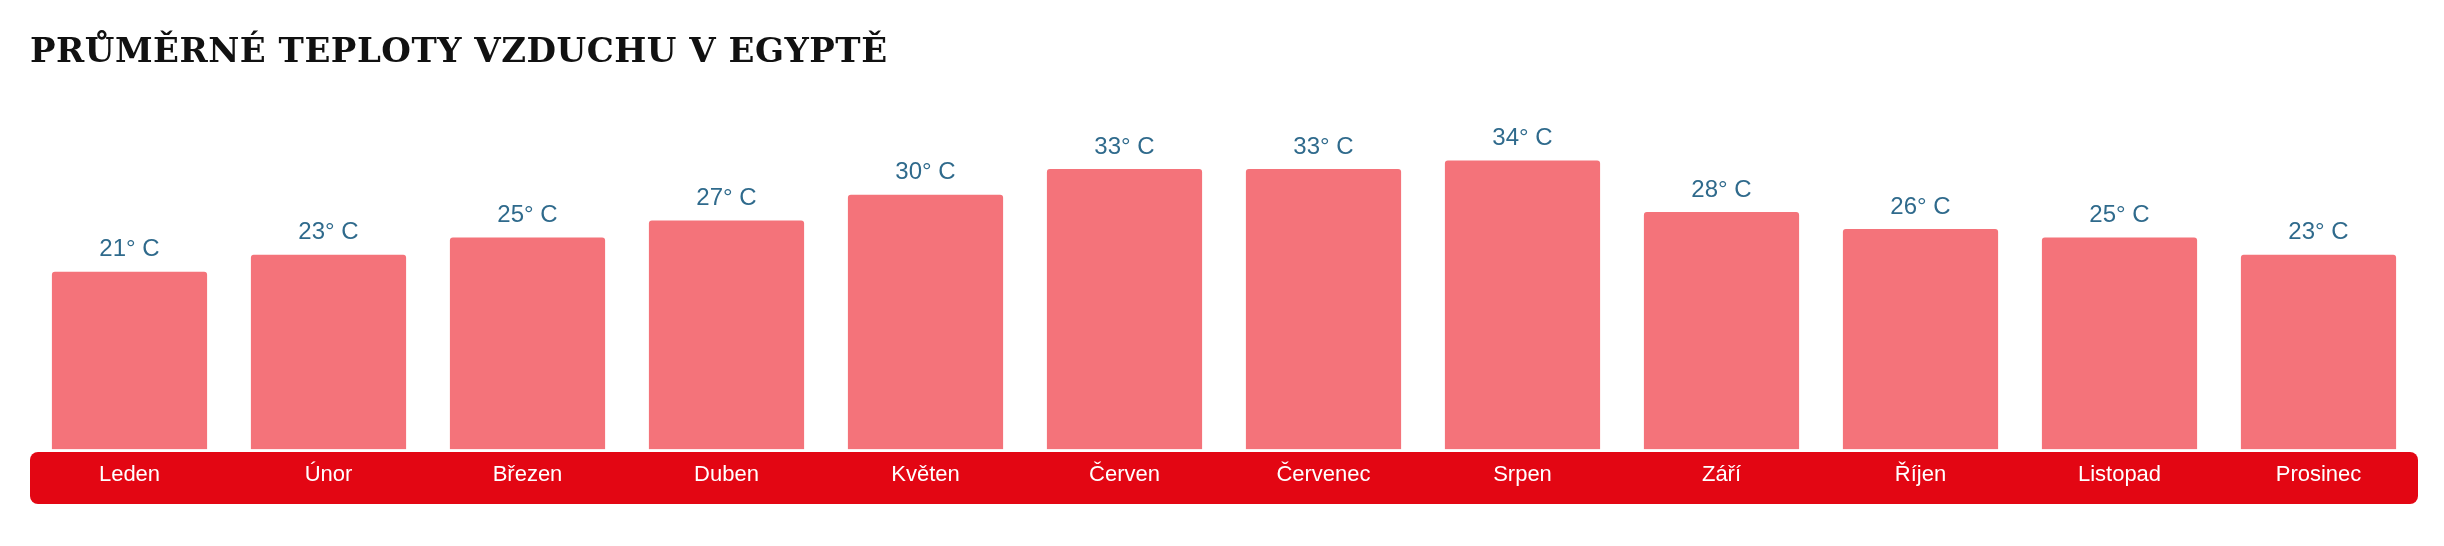 The image size is (2444, 546). I want to click on data-label: 21° C, so click(129, 248).